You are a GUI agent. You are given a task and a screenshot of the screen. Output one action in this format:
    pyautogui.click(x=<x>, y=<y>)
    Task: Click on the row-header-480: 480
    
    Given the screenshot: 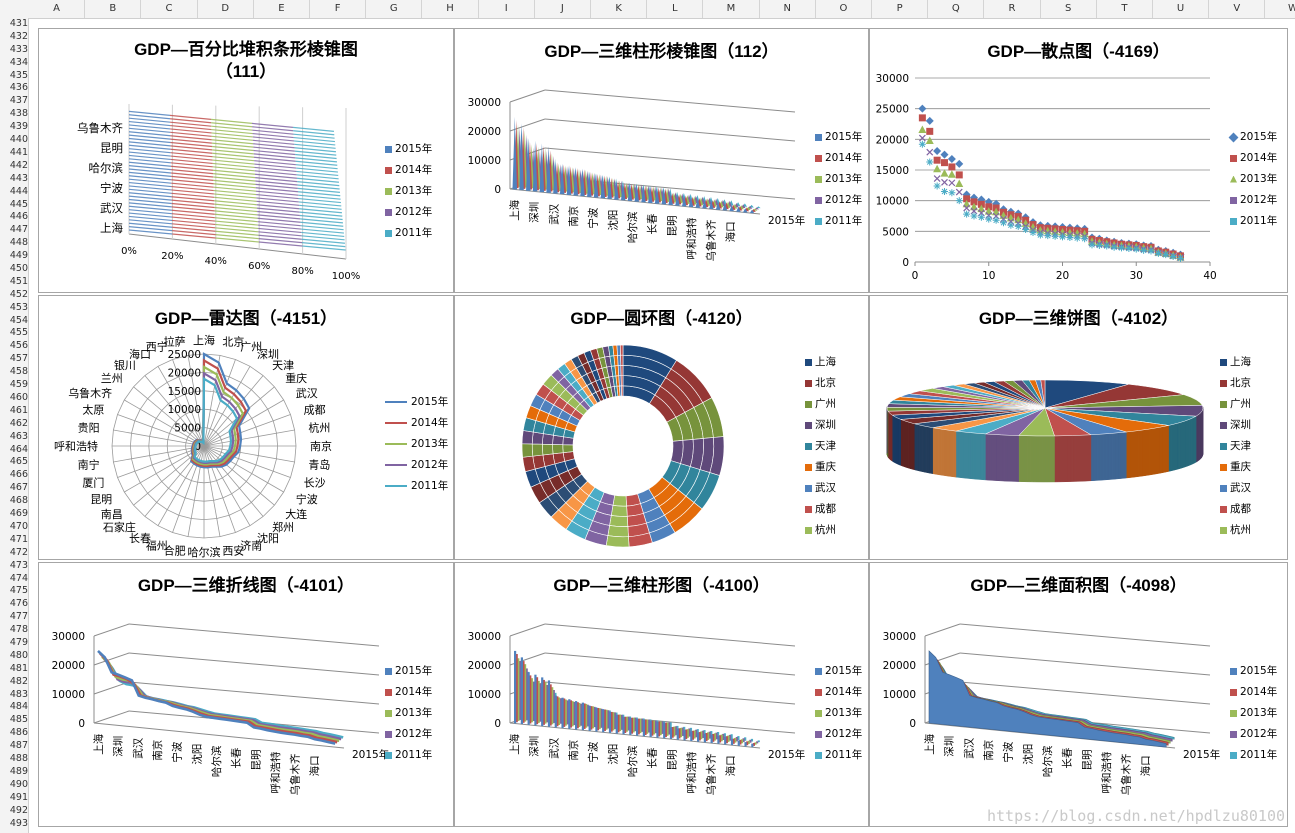 What is the action you would take?
    pyautogui.click(x=18, y=655)
    